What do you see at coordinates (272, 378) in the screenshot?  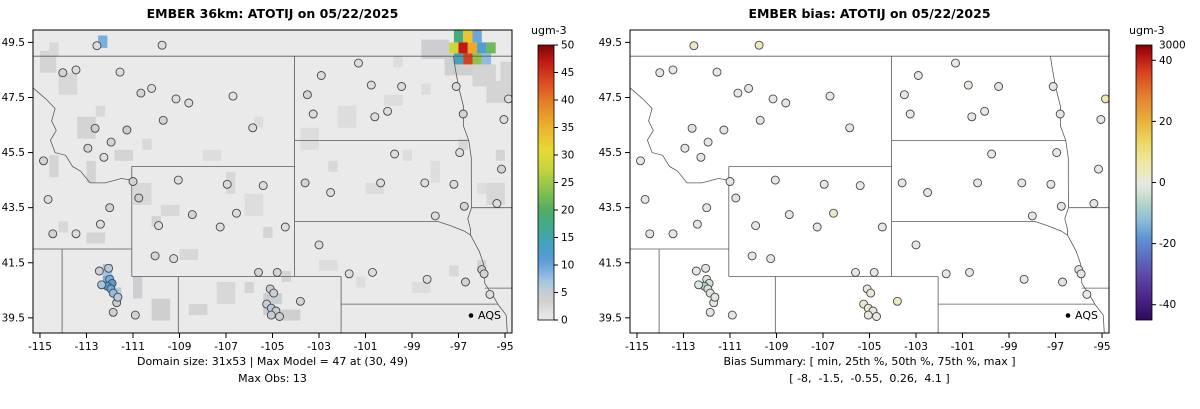 I see `model-caption-maxobs: Max Obs: 13` at bounding box center [272, 378].